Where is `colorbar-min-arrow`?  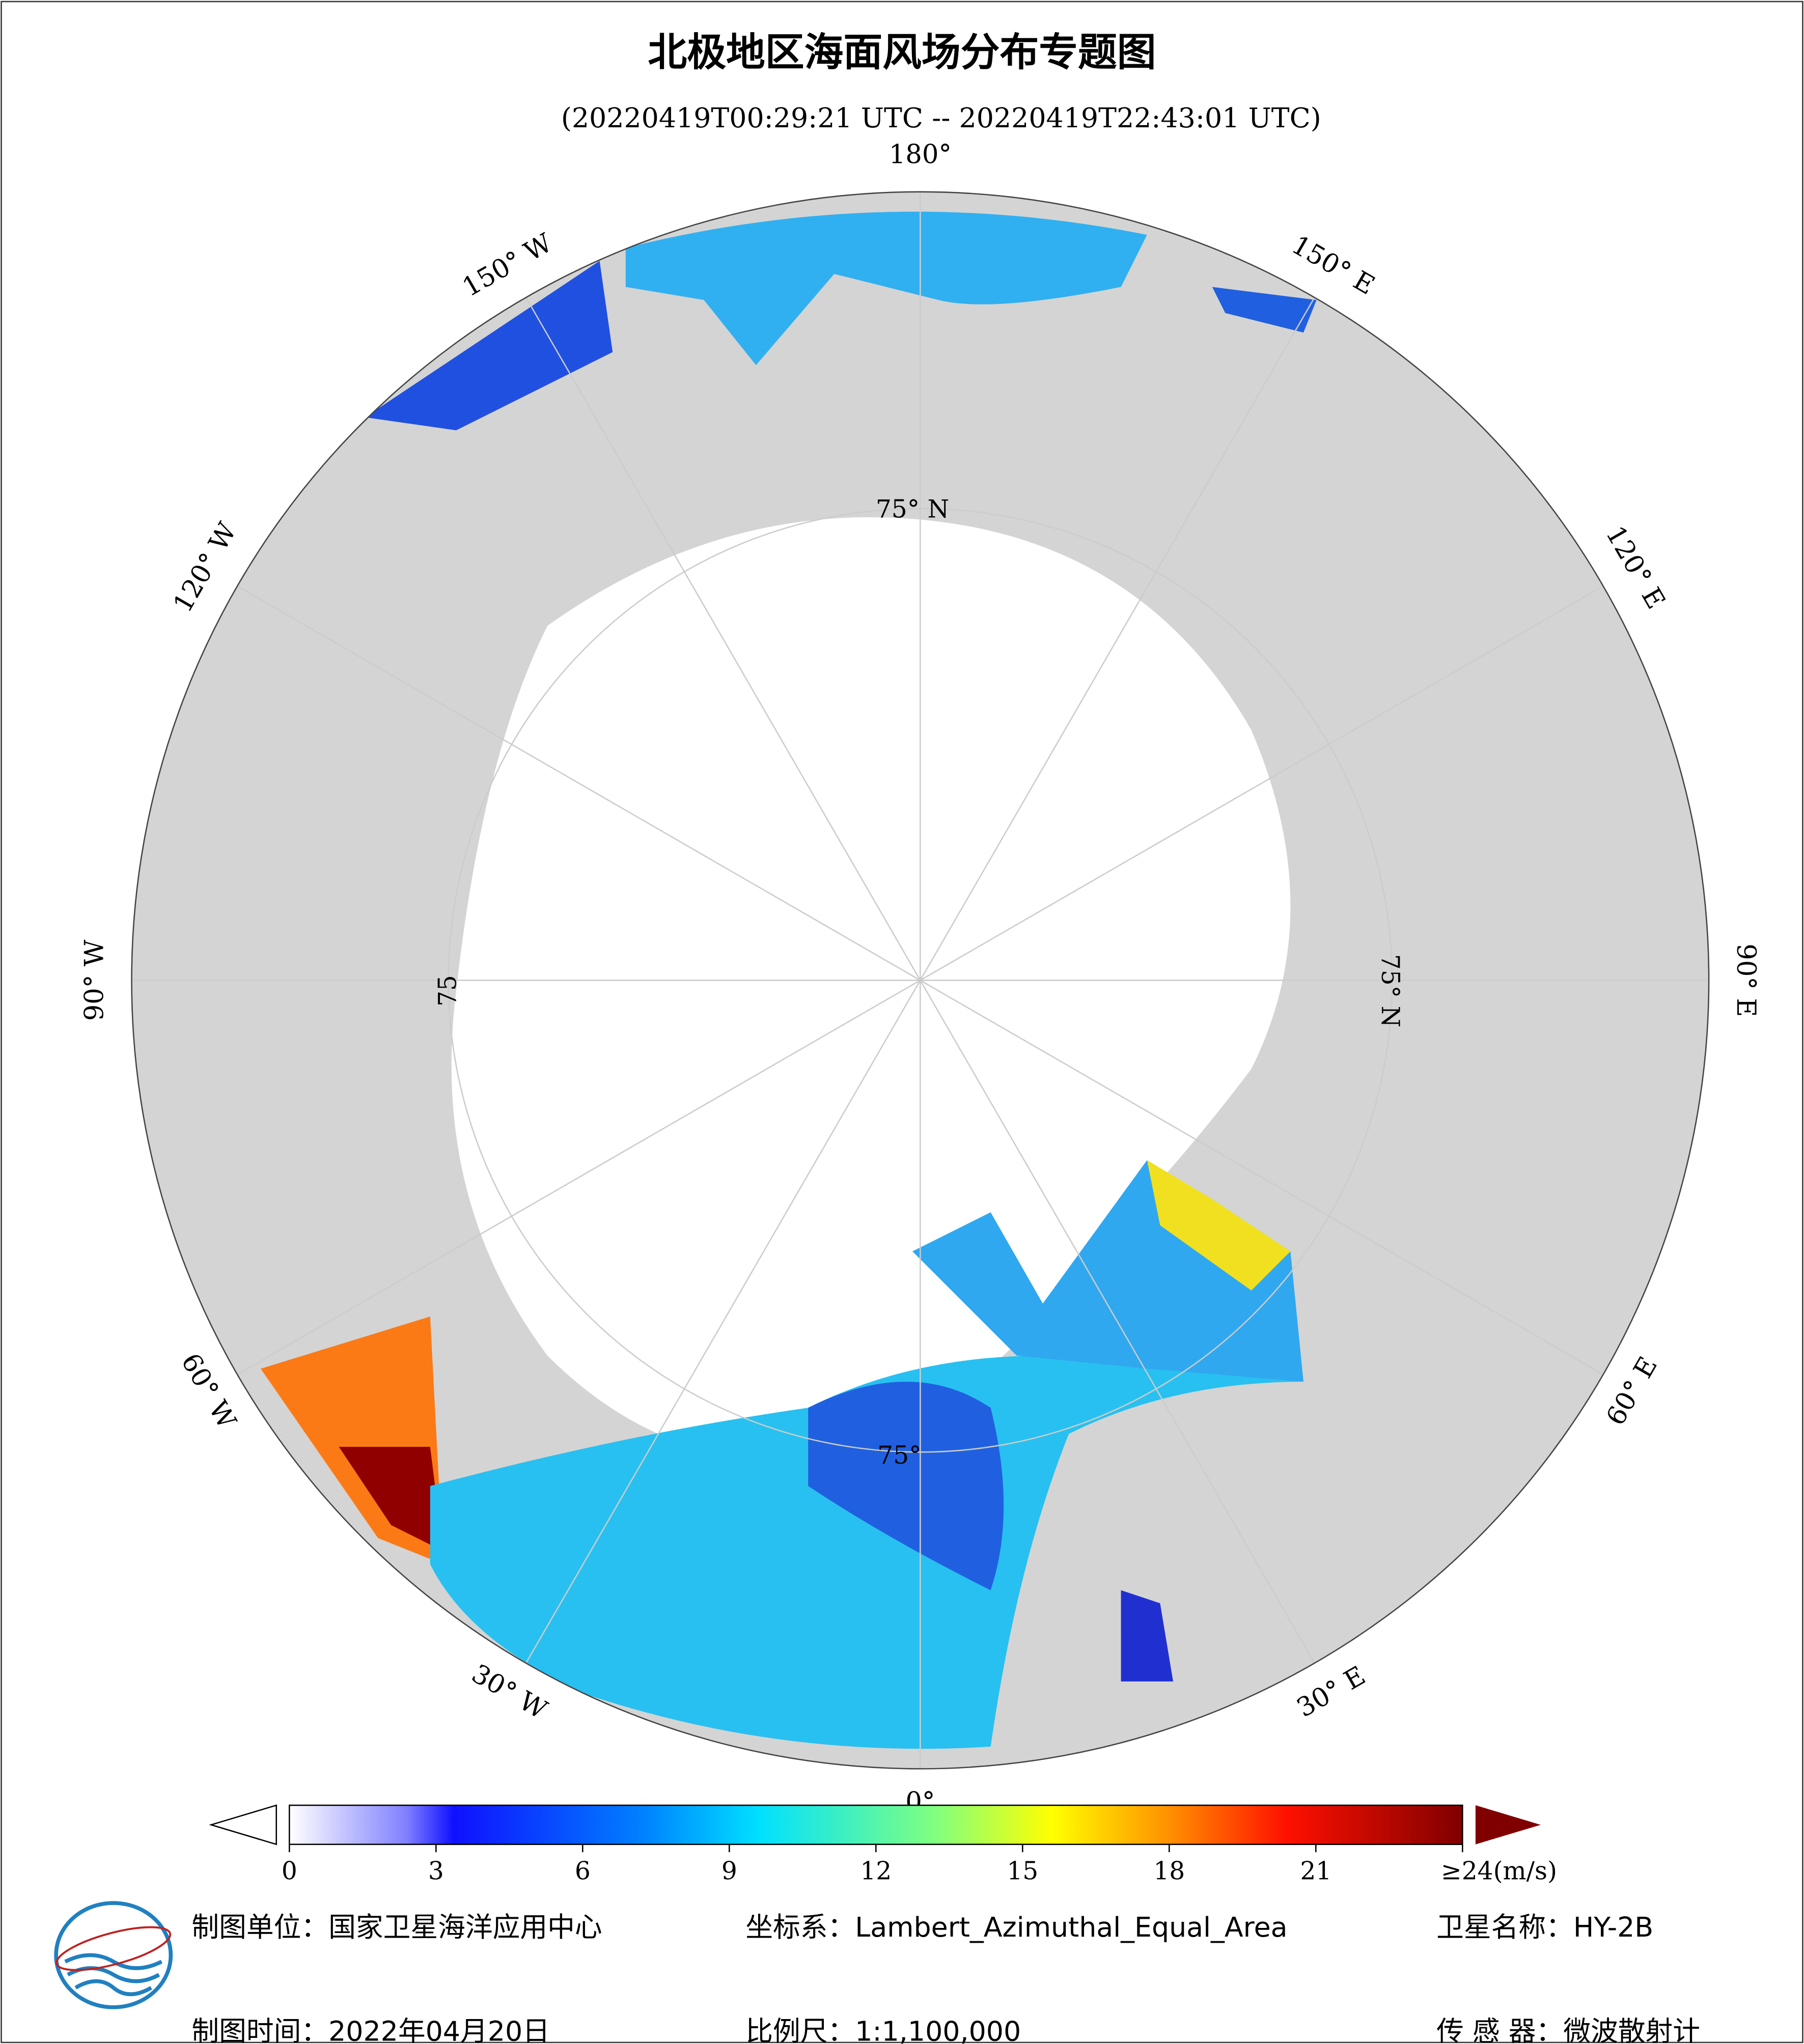
colorbar-min-arrow is located at coordinates (243, 1824).